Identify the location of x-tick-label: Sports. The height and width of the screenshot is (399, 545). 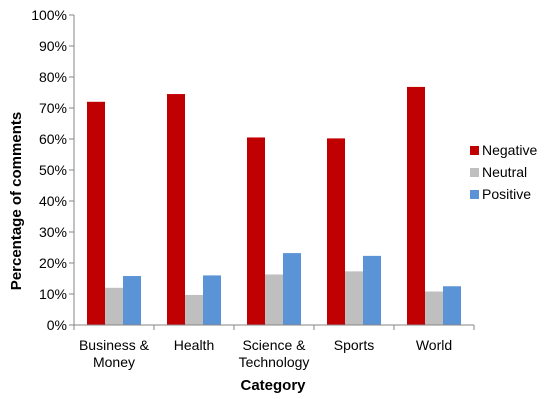
(354, 345).